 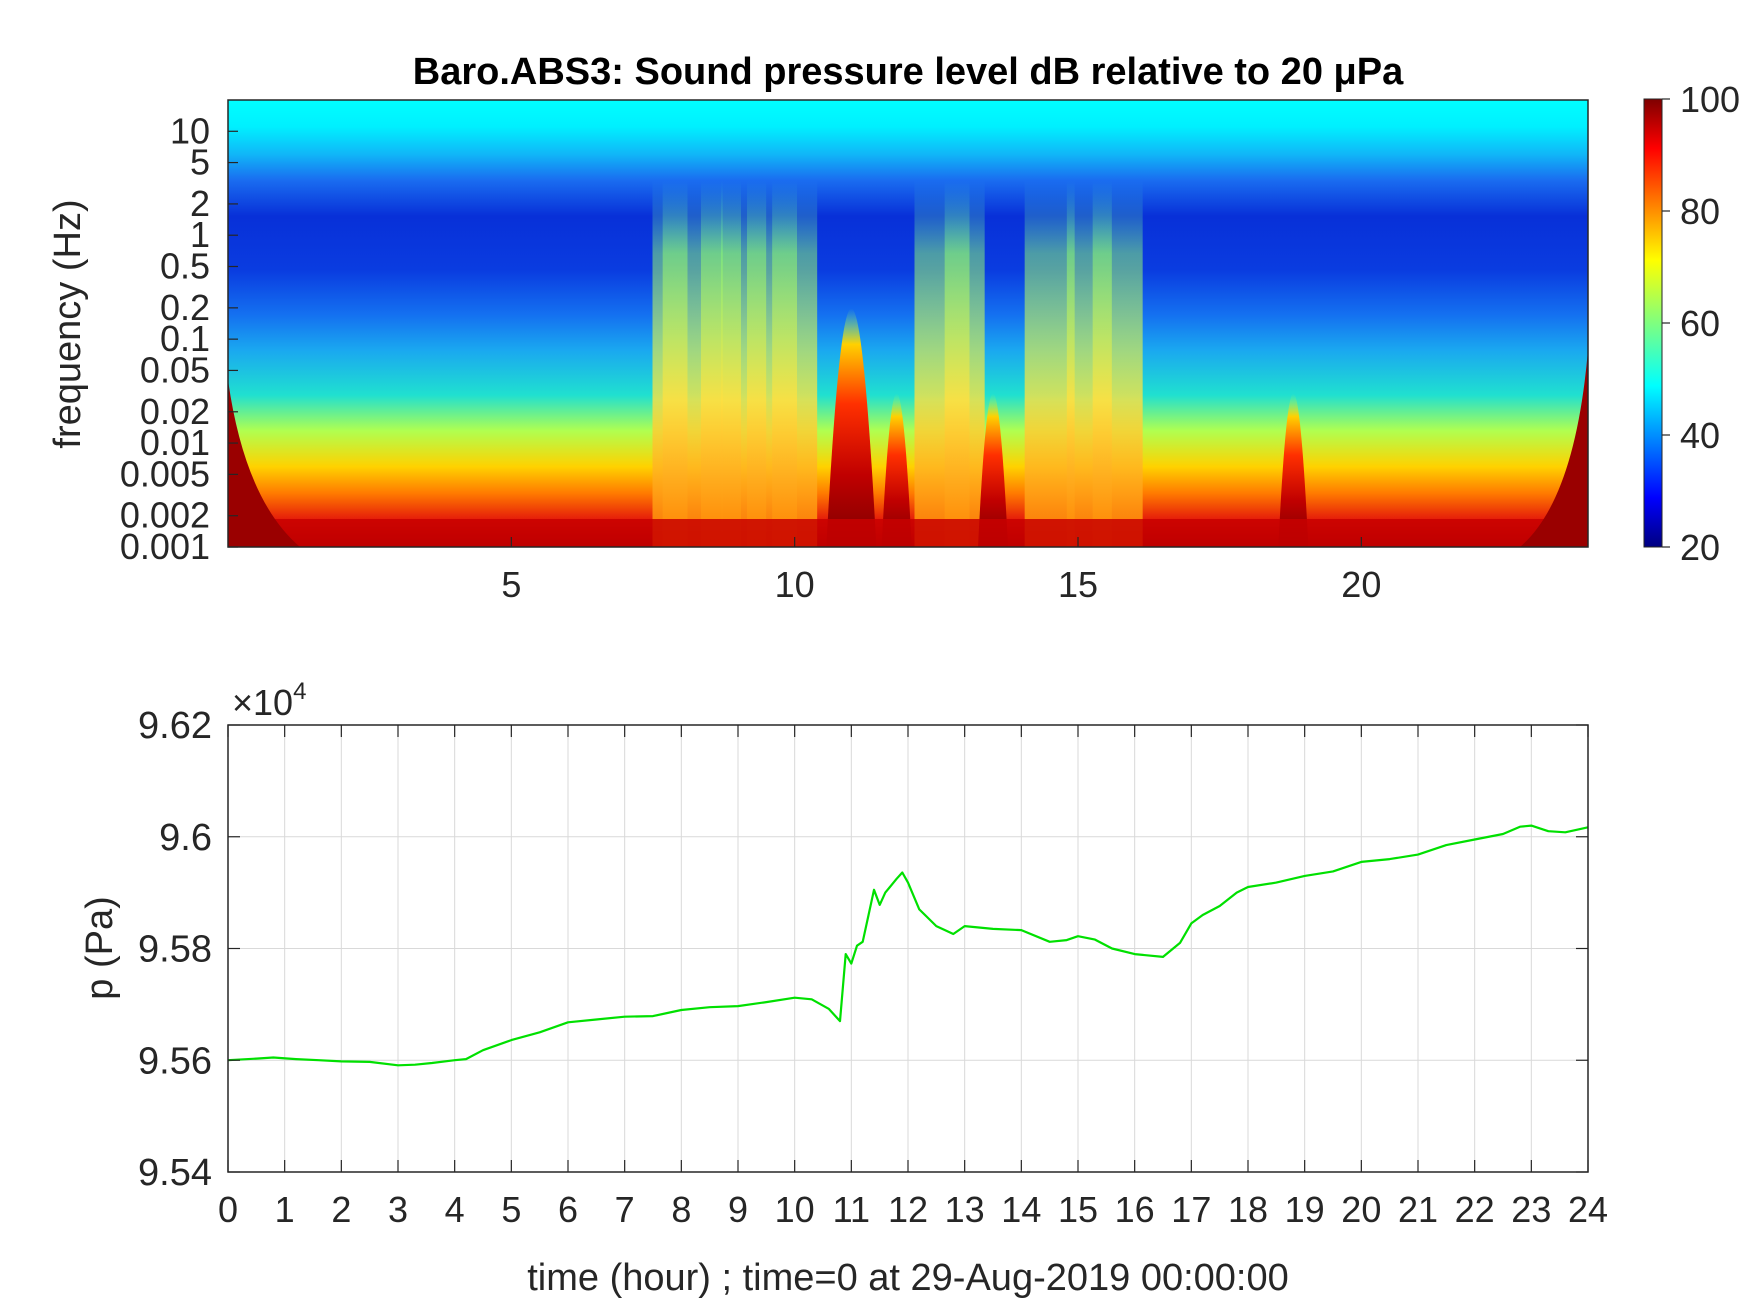 I want to click on spectrogram-ytick-label: 10, so click(x=190, y=130).